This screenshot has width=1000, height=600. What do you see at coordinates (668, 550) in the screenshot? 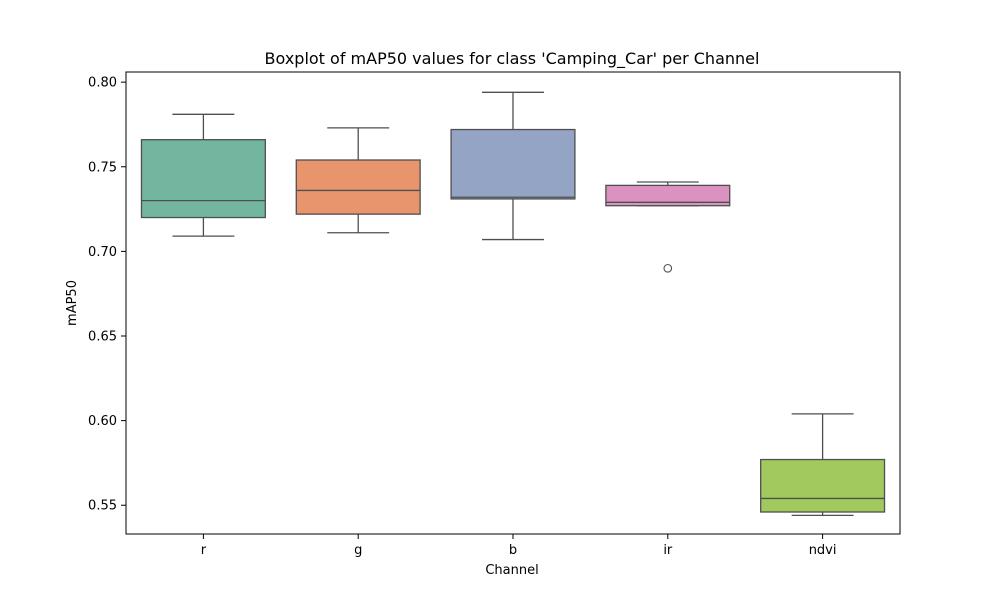
I see `x-tick-label: ir` at bounding box center [668, 550].